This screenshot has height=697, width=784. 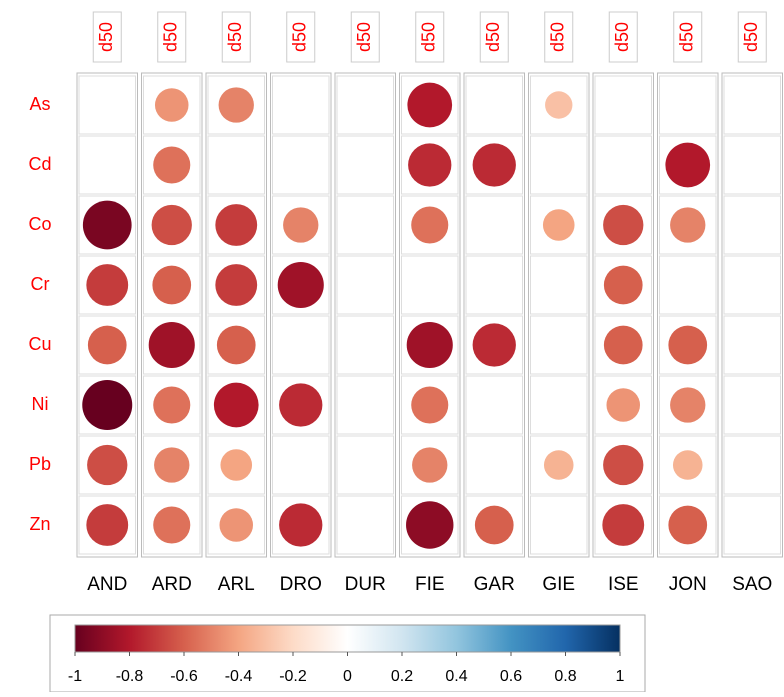 What do you see at coordinates (688, 584) in the screenshot?
I see `x-tick-label: JON` at bounding box center [688, 584].